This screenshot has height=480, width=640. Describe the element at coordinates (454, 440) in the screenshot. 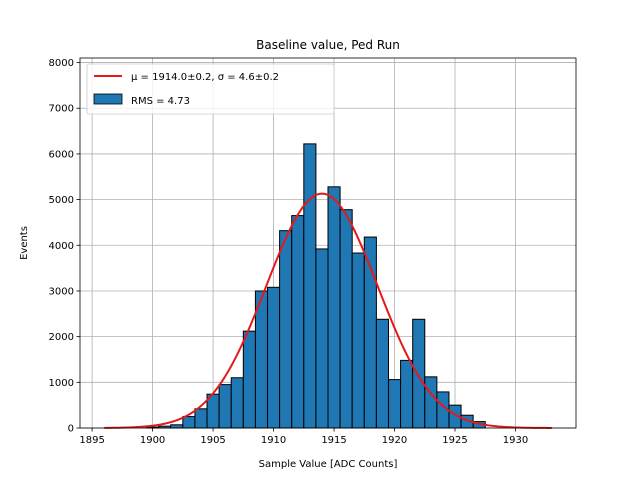

I see `x-tick-label: 1925` at that location.